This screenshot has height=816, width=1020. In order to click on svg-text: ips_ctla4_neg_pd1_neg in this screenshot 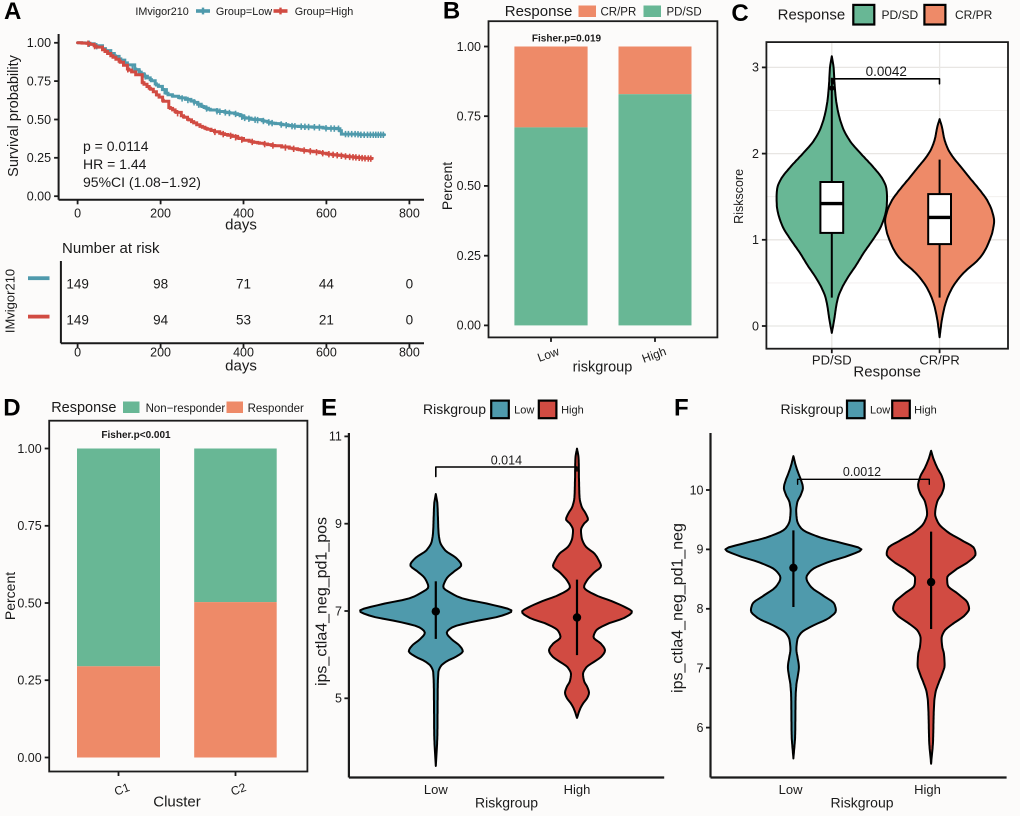, I will do `click(678, 608)`.